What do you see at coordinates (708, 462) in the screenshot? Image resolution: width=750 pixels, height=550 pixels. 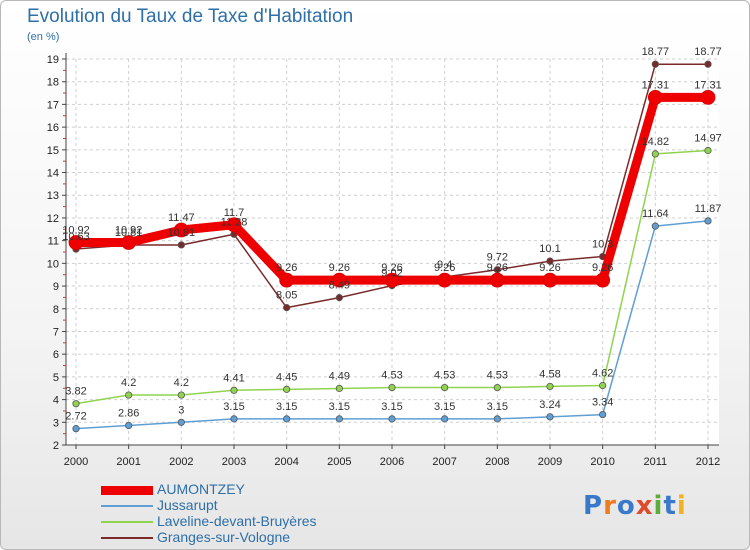 I see `x-tick-label: 2012` at bounding box center [708, 462].